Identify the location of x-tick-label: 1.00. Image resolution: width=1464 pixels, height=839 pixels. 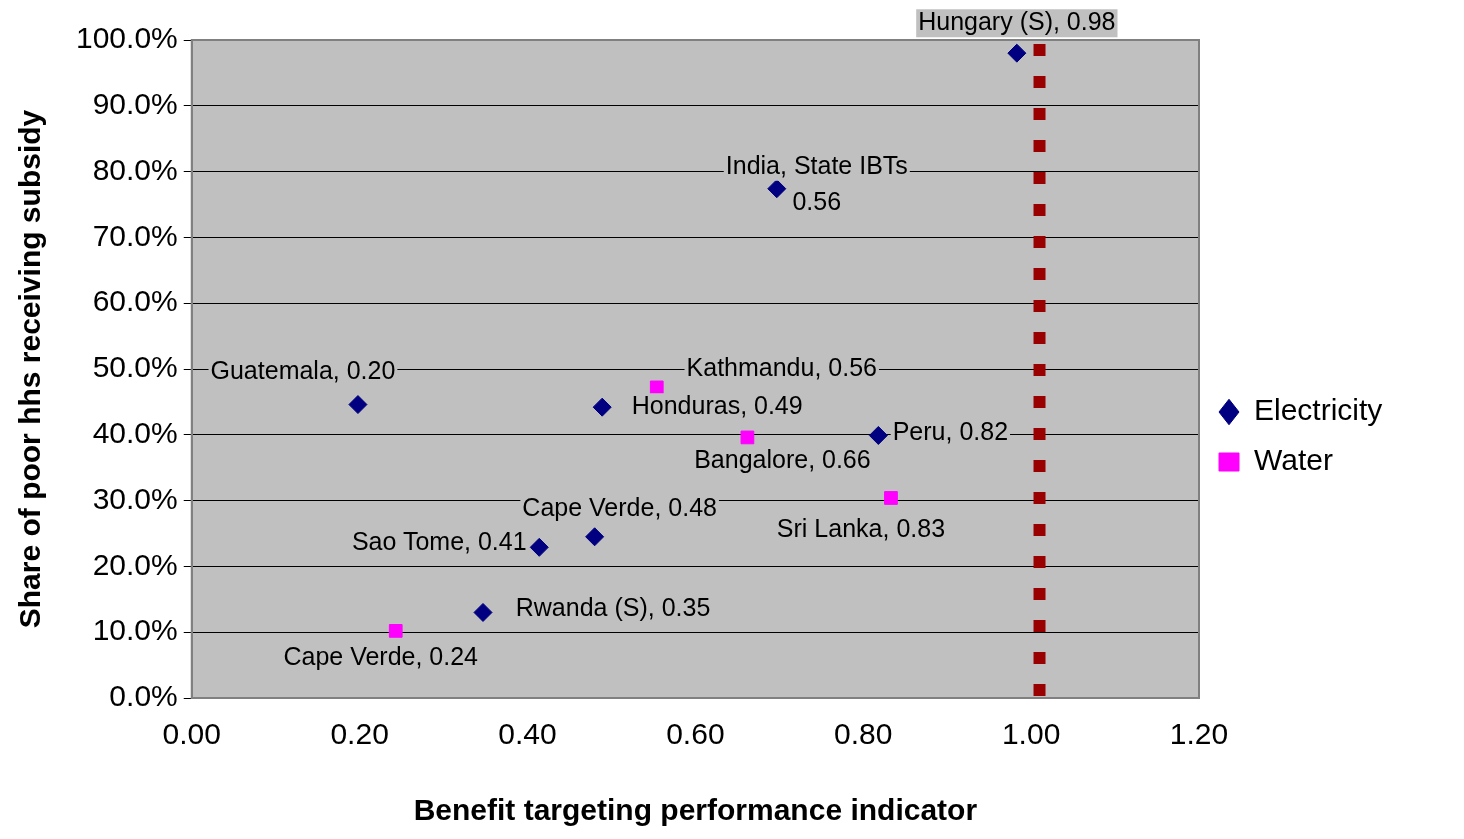
(1031, 734).